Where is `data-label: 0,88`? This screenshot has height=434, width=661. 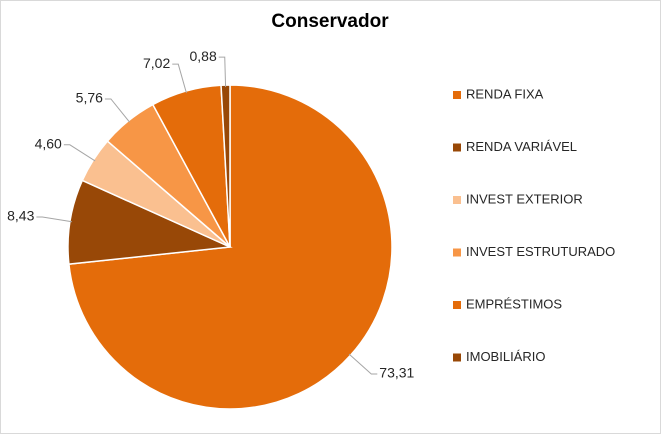
data-label: 0,88 is located at coordinates (202, 56).